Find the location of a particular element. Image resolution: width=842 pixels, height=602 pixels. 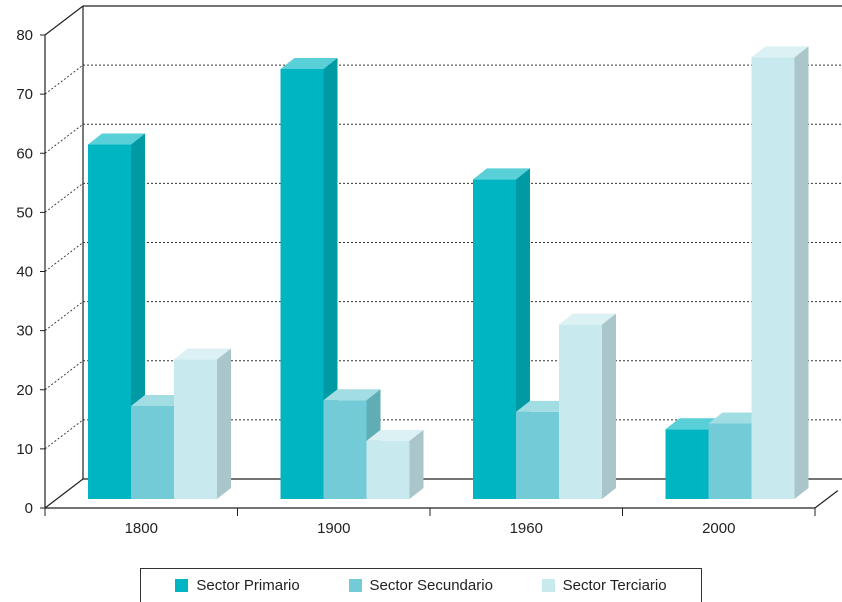

bar-1800-sector-primario is located at coordinates (116, 316).